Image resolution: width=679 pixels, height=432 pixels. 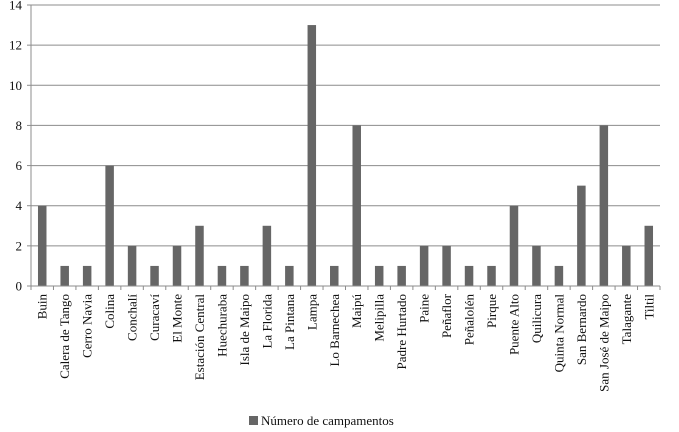 What do you see at coordinates (558, 333) in the screenshot?
I see `x-category-label: Quinta Normal` at bounding box center [558, 333].